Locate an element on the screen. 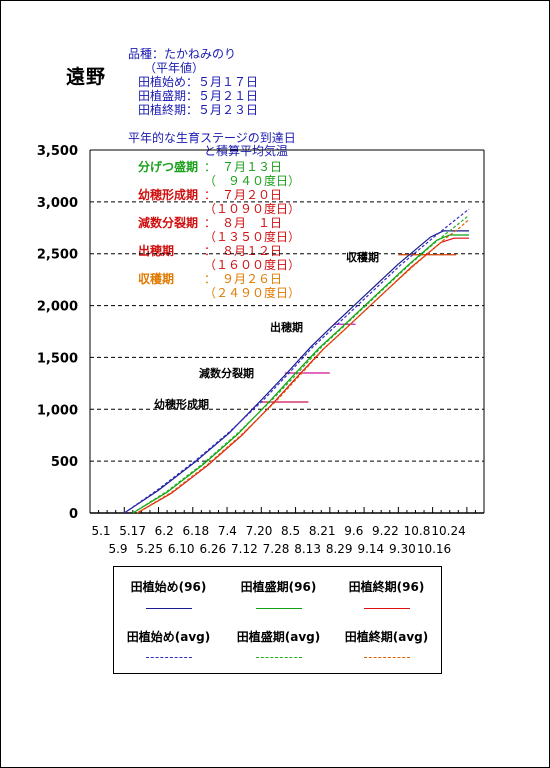 The width and height of the screenshot is (550, 768). stage-date-meiosis: ： ８月 １日 is located at coordinates (243, 223).